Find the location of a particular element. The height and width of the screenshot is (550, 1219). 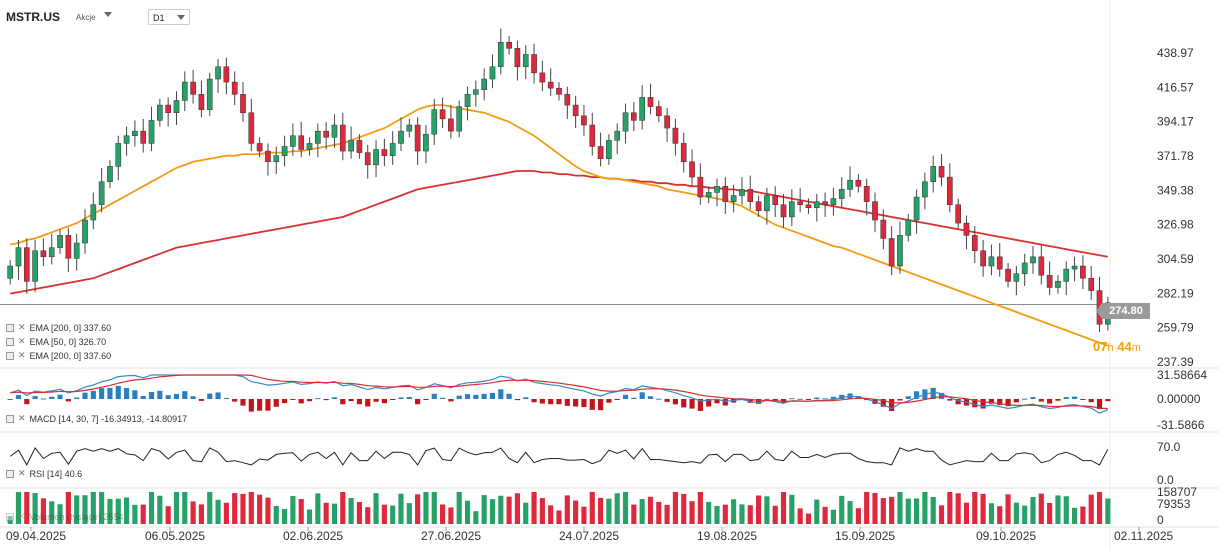

legend-ema-200-a: ✕ EMA [200, 0] 337.60 is located at coordinates (58, 327).